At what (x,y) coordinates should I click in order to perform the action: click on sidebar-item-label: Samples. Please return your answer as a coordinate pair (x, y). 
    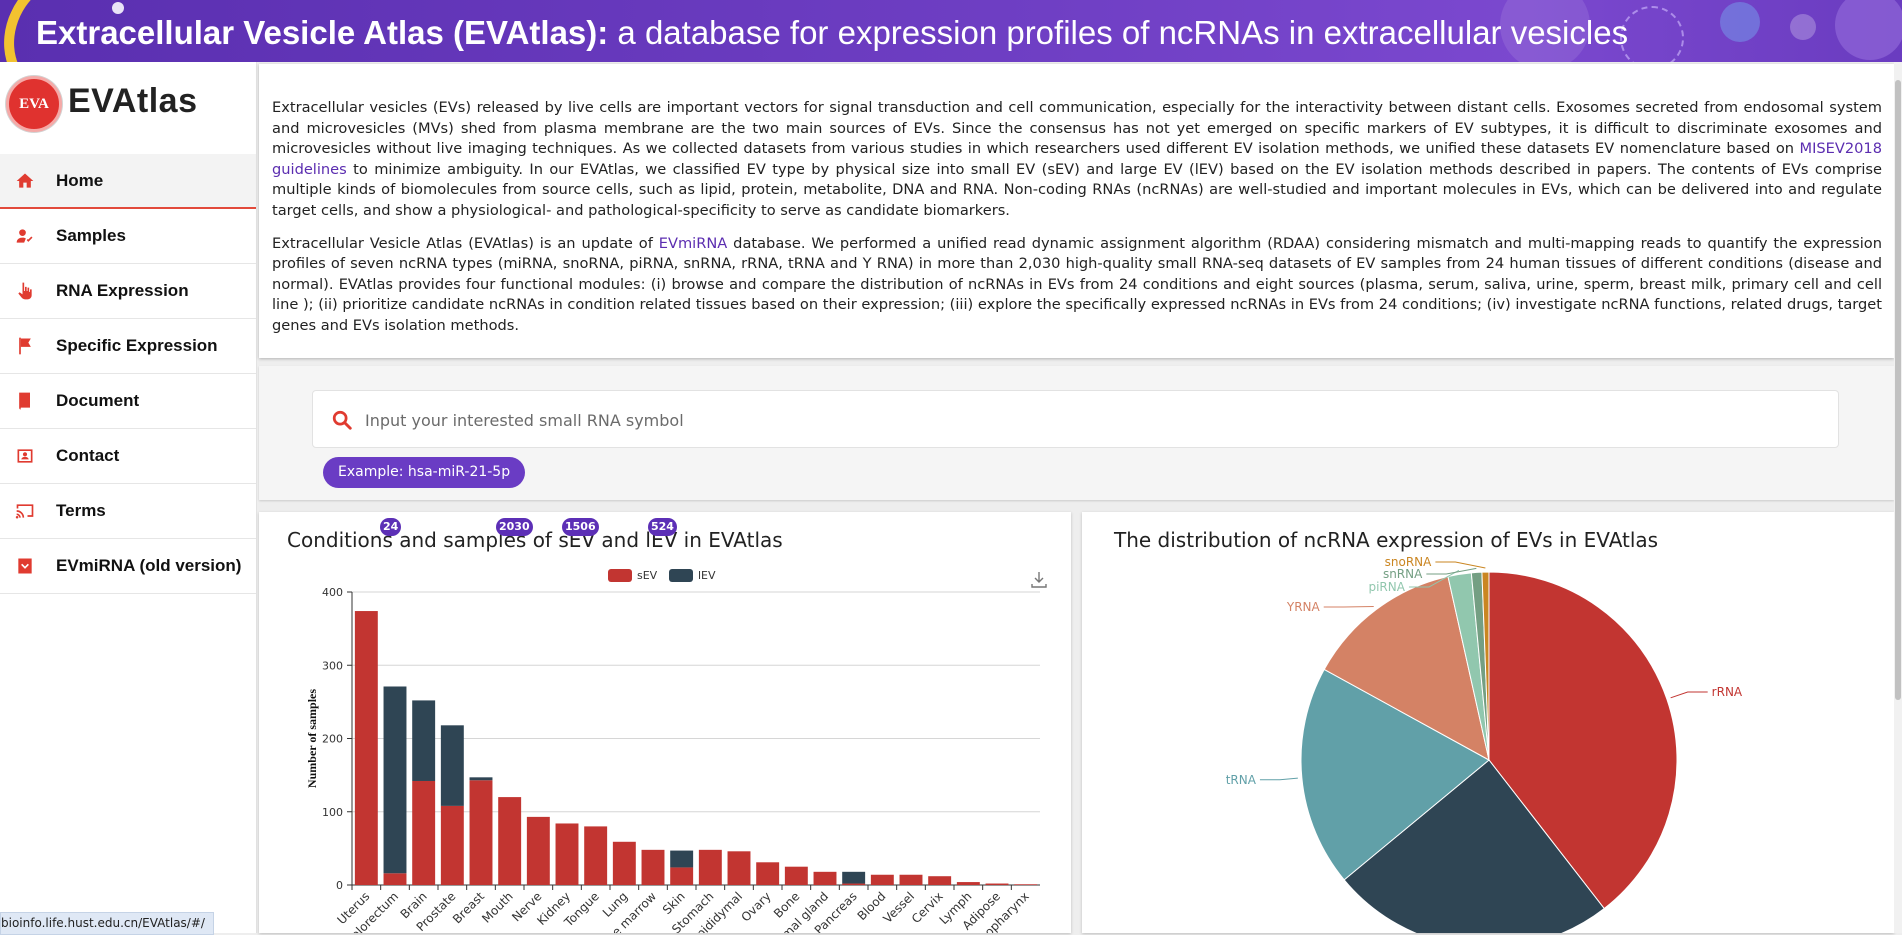
    Looking at the image, I should click on (91, 235).